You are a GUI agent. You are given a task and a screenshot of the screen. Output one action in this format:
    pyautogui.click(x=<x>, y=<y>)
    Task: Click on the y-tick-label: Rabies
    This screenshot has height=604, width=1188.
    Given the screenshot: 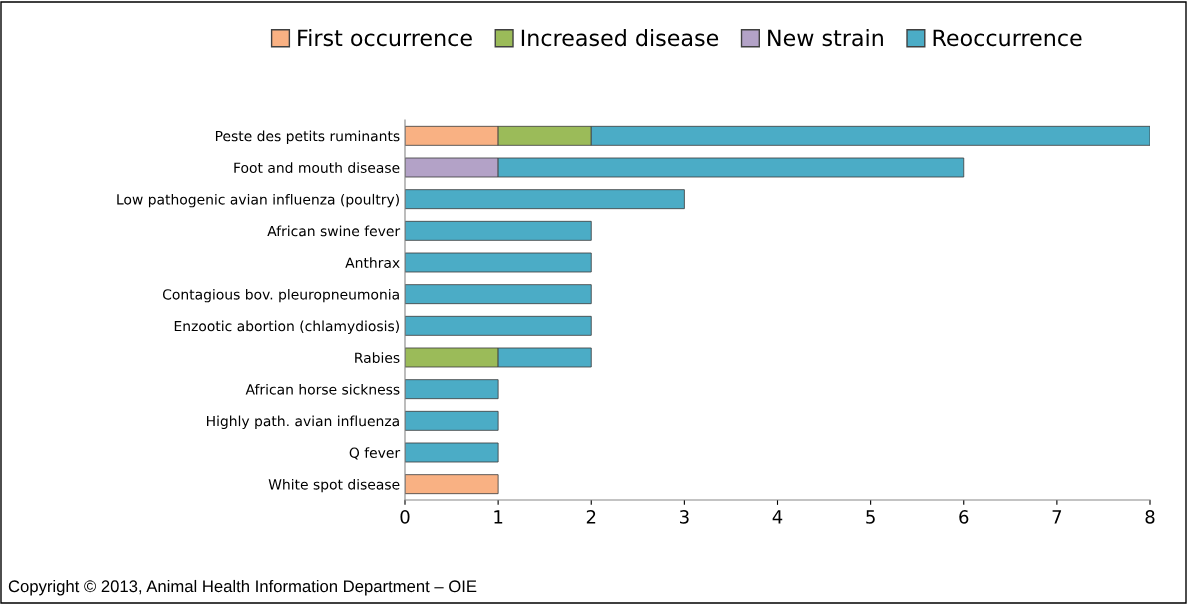 What is the action you would take?
    pyautogui.click(x=377, y=357)
    